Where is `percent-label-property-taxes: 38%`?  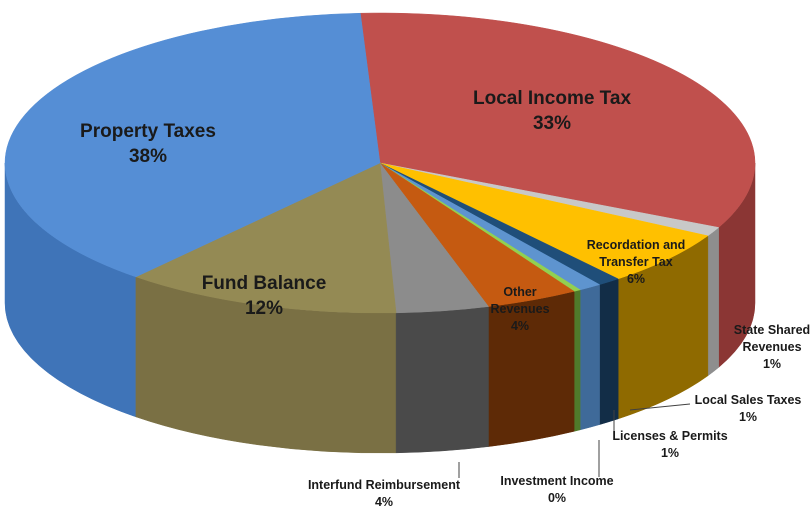
percent-label-property-taxes: 38% is located at coordinates (148, 156).